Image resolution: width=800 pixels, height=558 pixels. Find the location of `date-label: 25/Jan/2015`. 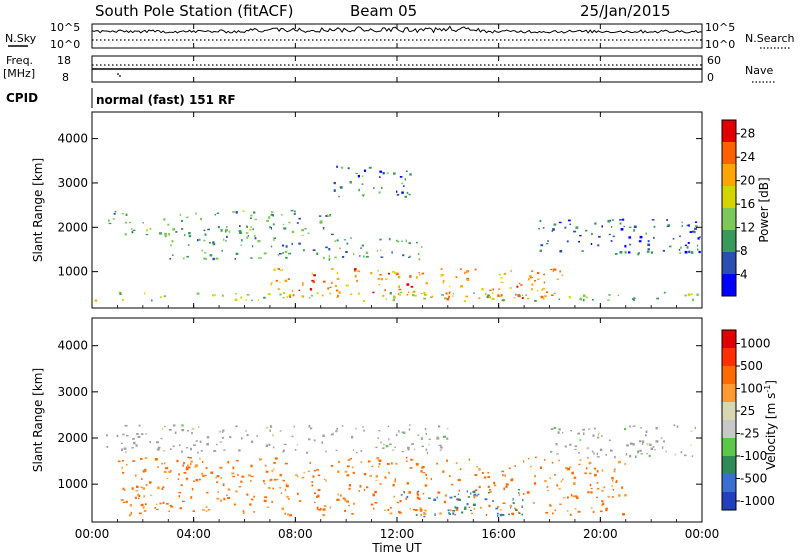

date-label: 25/Jan/2015 is located at coordinates (625, 11).